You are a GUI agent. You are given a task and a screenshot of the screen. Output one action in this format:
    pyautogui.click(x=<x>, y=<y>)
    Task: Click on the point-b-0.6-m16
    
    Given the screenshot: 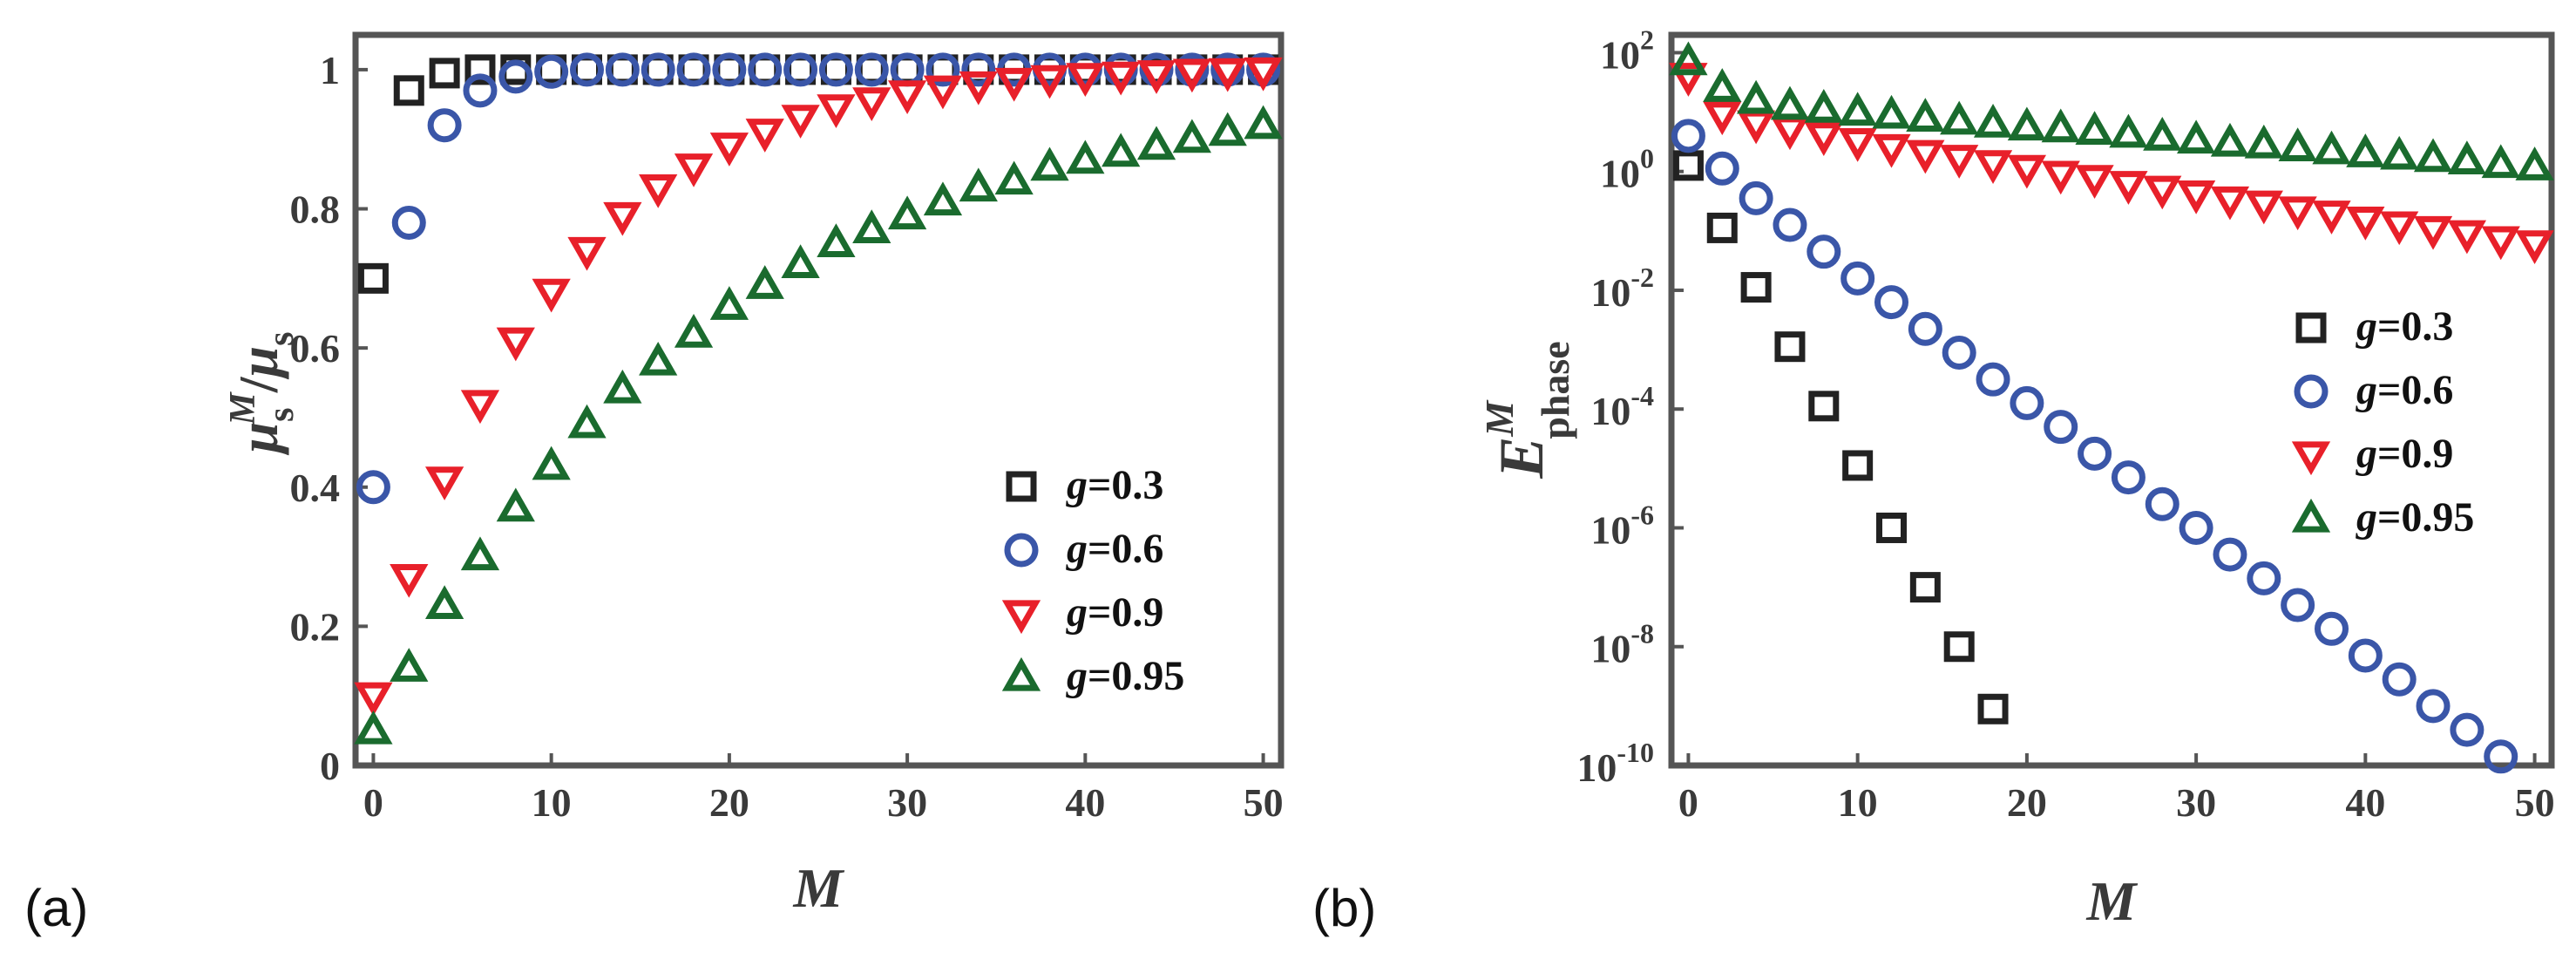 What is the action you would take?
    pyautogui.click(x=1959, y=352)
    